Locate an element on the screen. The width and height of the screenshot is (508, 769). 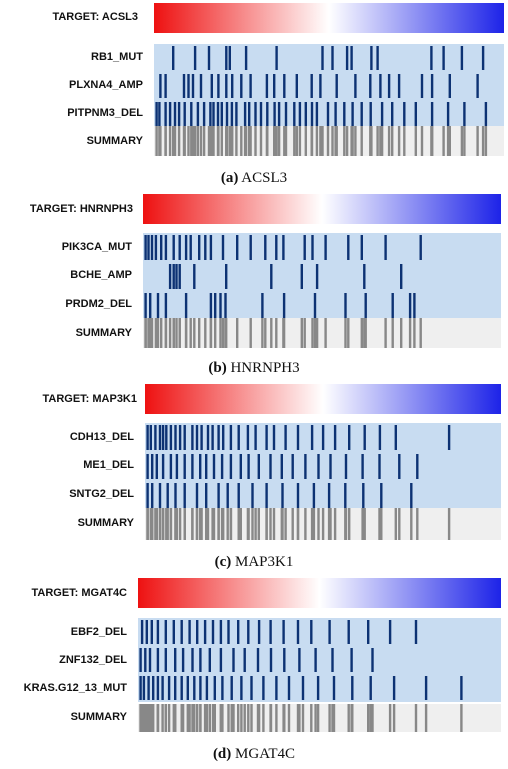
row-label: PITPNM3_DEL is located at coordinates (105, 113).